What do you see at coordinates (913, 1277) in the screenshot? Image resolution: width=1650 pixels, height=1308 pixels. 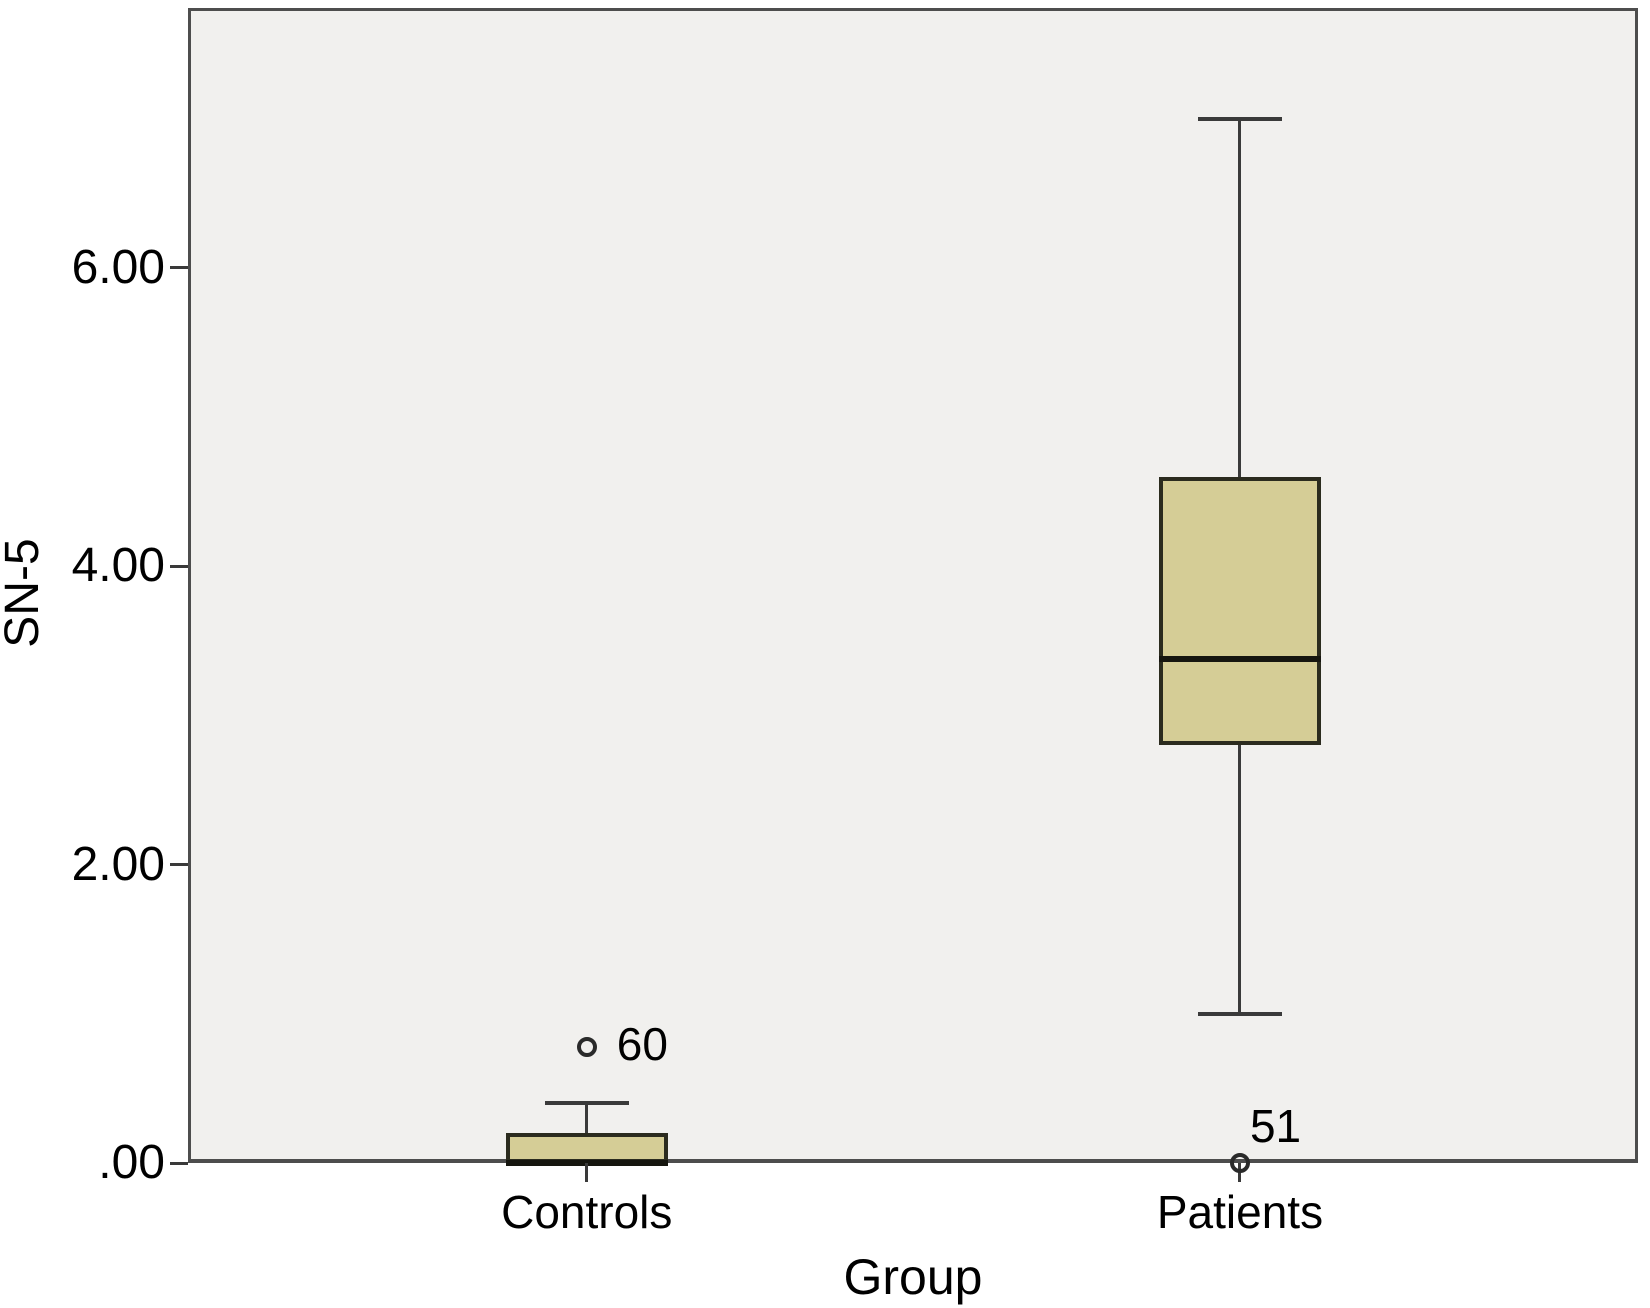 I see `x-axis-title: Group` at bounding box center [913, 1277].